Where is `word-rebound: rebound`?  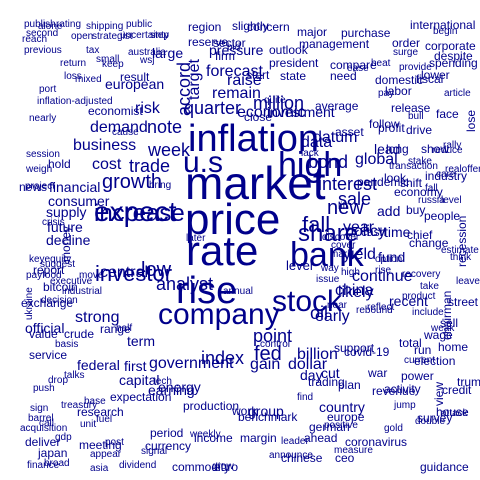
word-rebound: rebound is located at coordinates (374, 310).